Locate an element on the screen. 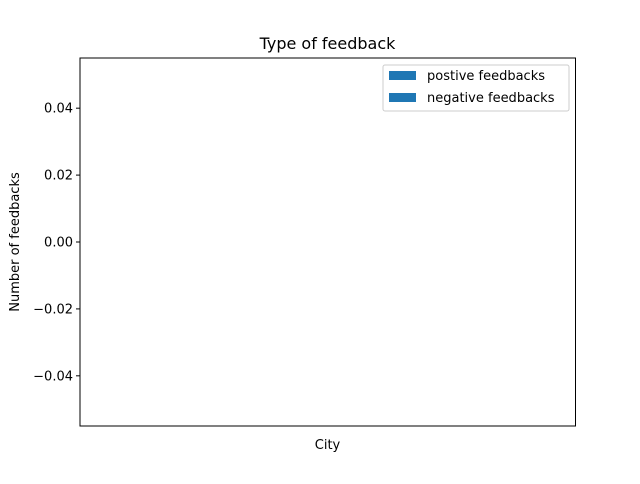  legend-label: postive feedbacks is located at coordinates (486, 76).